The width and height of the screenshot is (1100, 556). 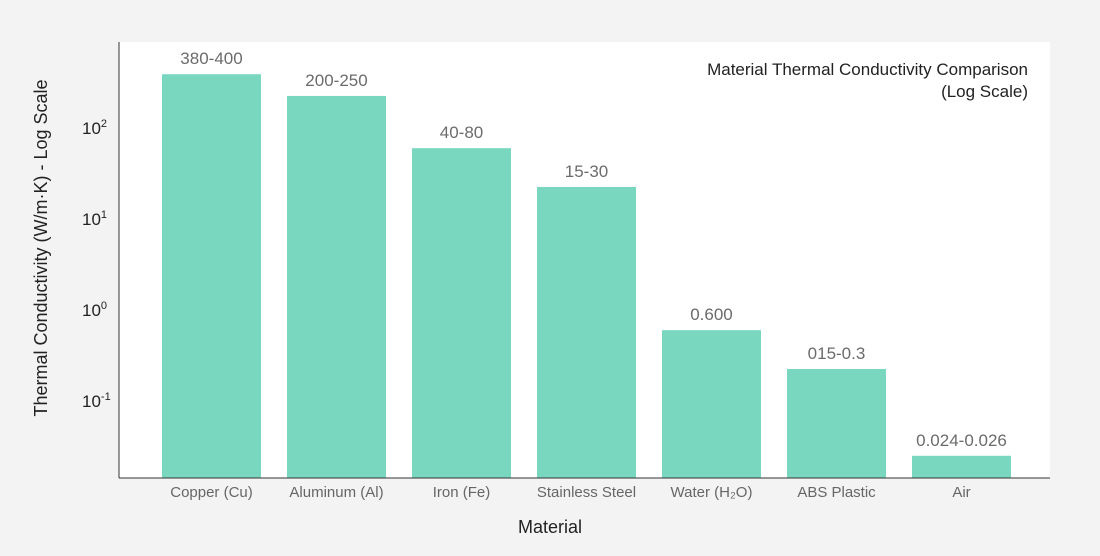 What do you see at coordinates (96, 264) in the screenshot?
I see `y-ticks-group: 10² 10¹ 10⁰ 10⁻¹` at bounding box center [96, 264].